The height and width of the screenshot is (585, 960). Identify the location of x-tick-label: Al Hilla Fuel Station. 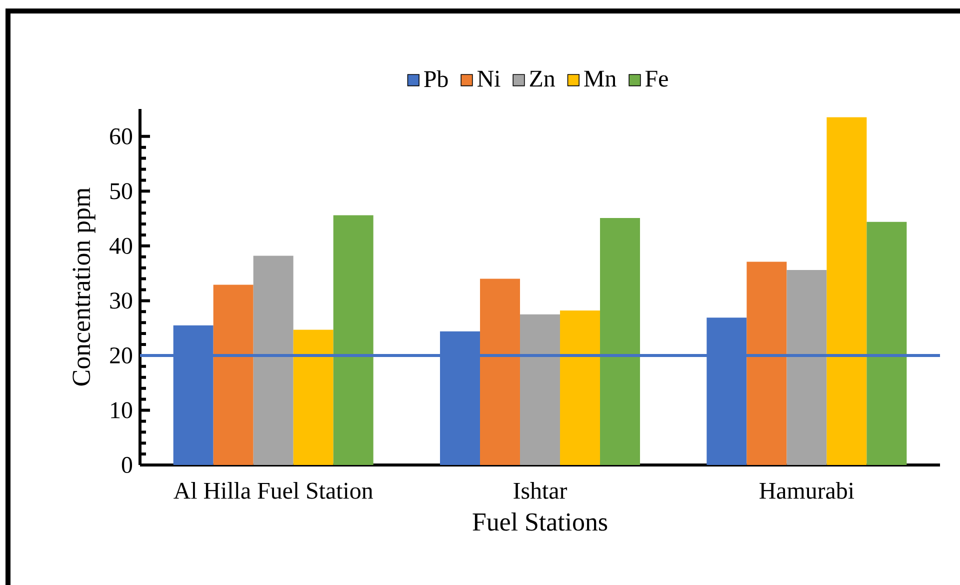
(273, 490).